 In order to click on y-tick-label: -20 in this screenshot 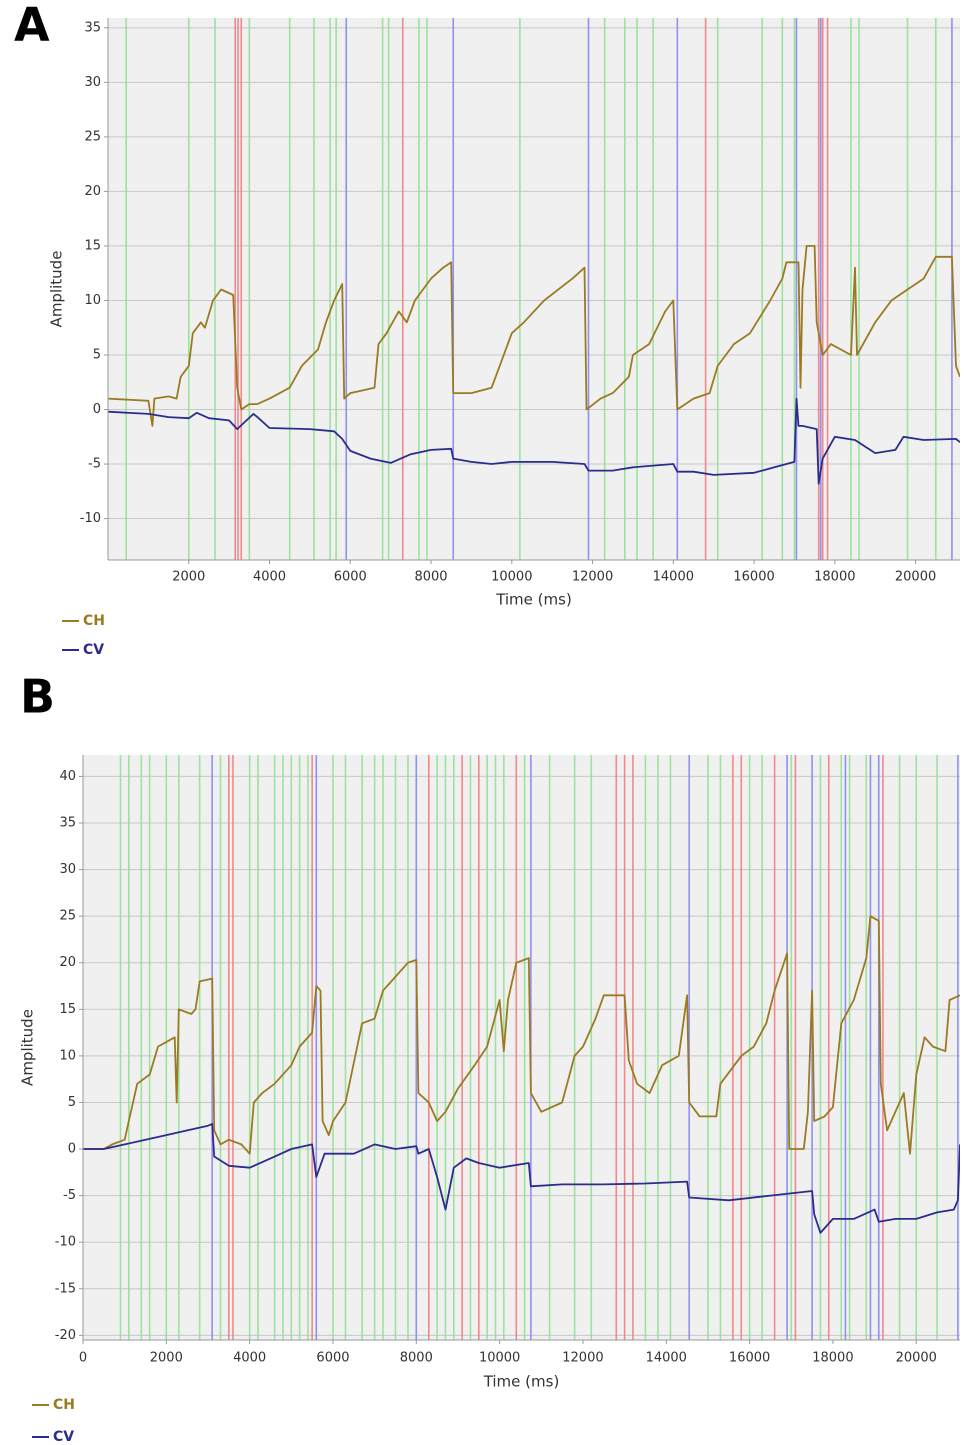, I will do `click(65, 1335)`.